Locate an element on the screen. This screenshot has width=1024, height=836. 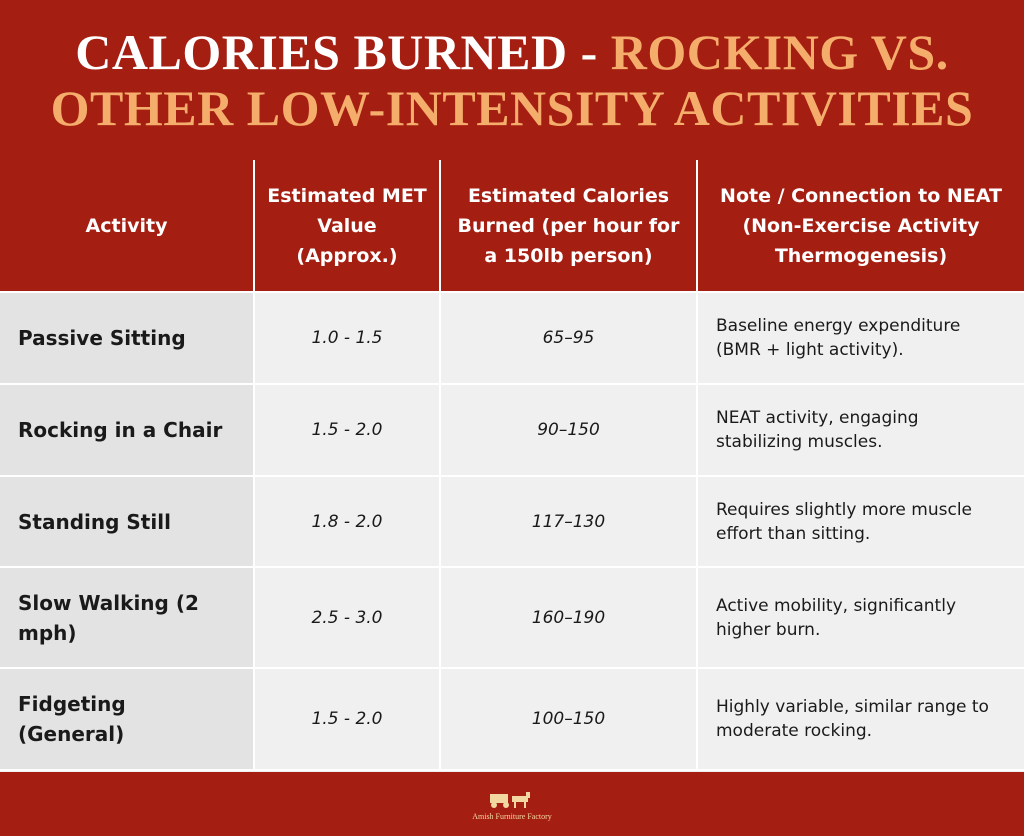
cell-text: 160–190 is located at coordinates (568, 617).